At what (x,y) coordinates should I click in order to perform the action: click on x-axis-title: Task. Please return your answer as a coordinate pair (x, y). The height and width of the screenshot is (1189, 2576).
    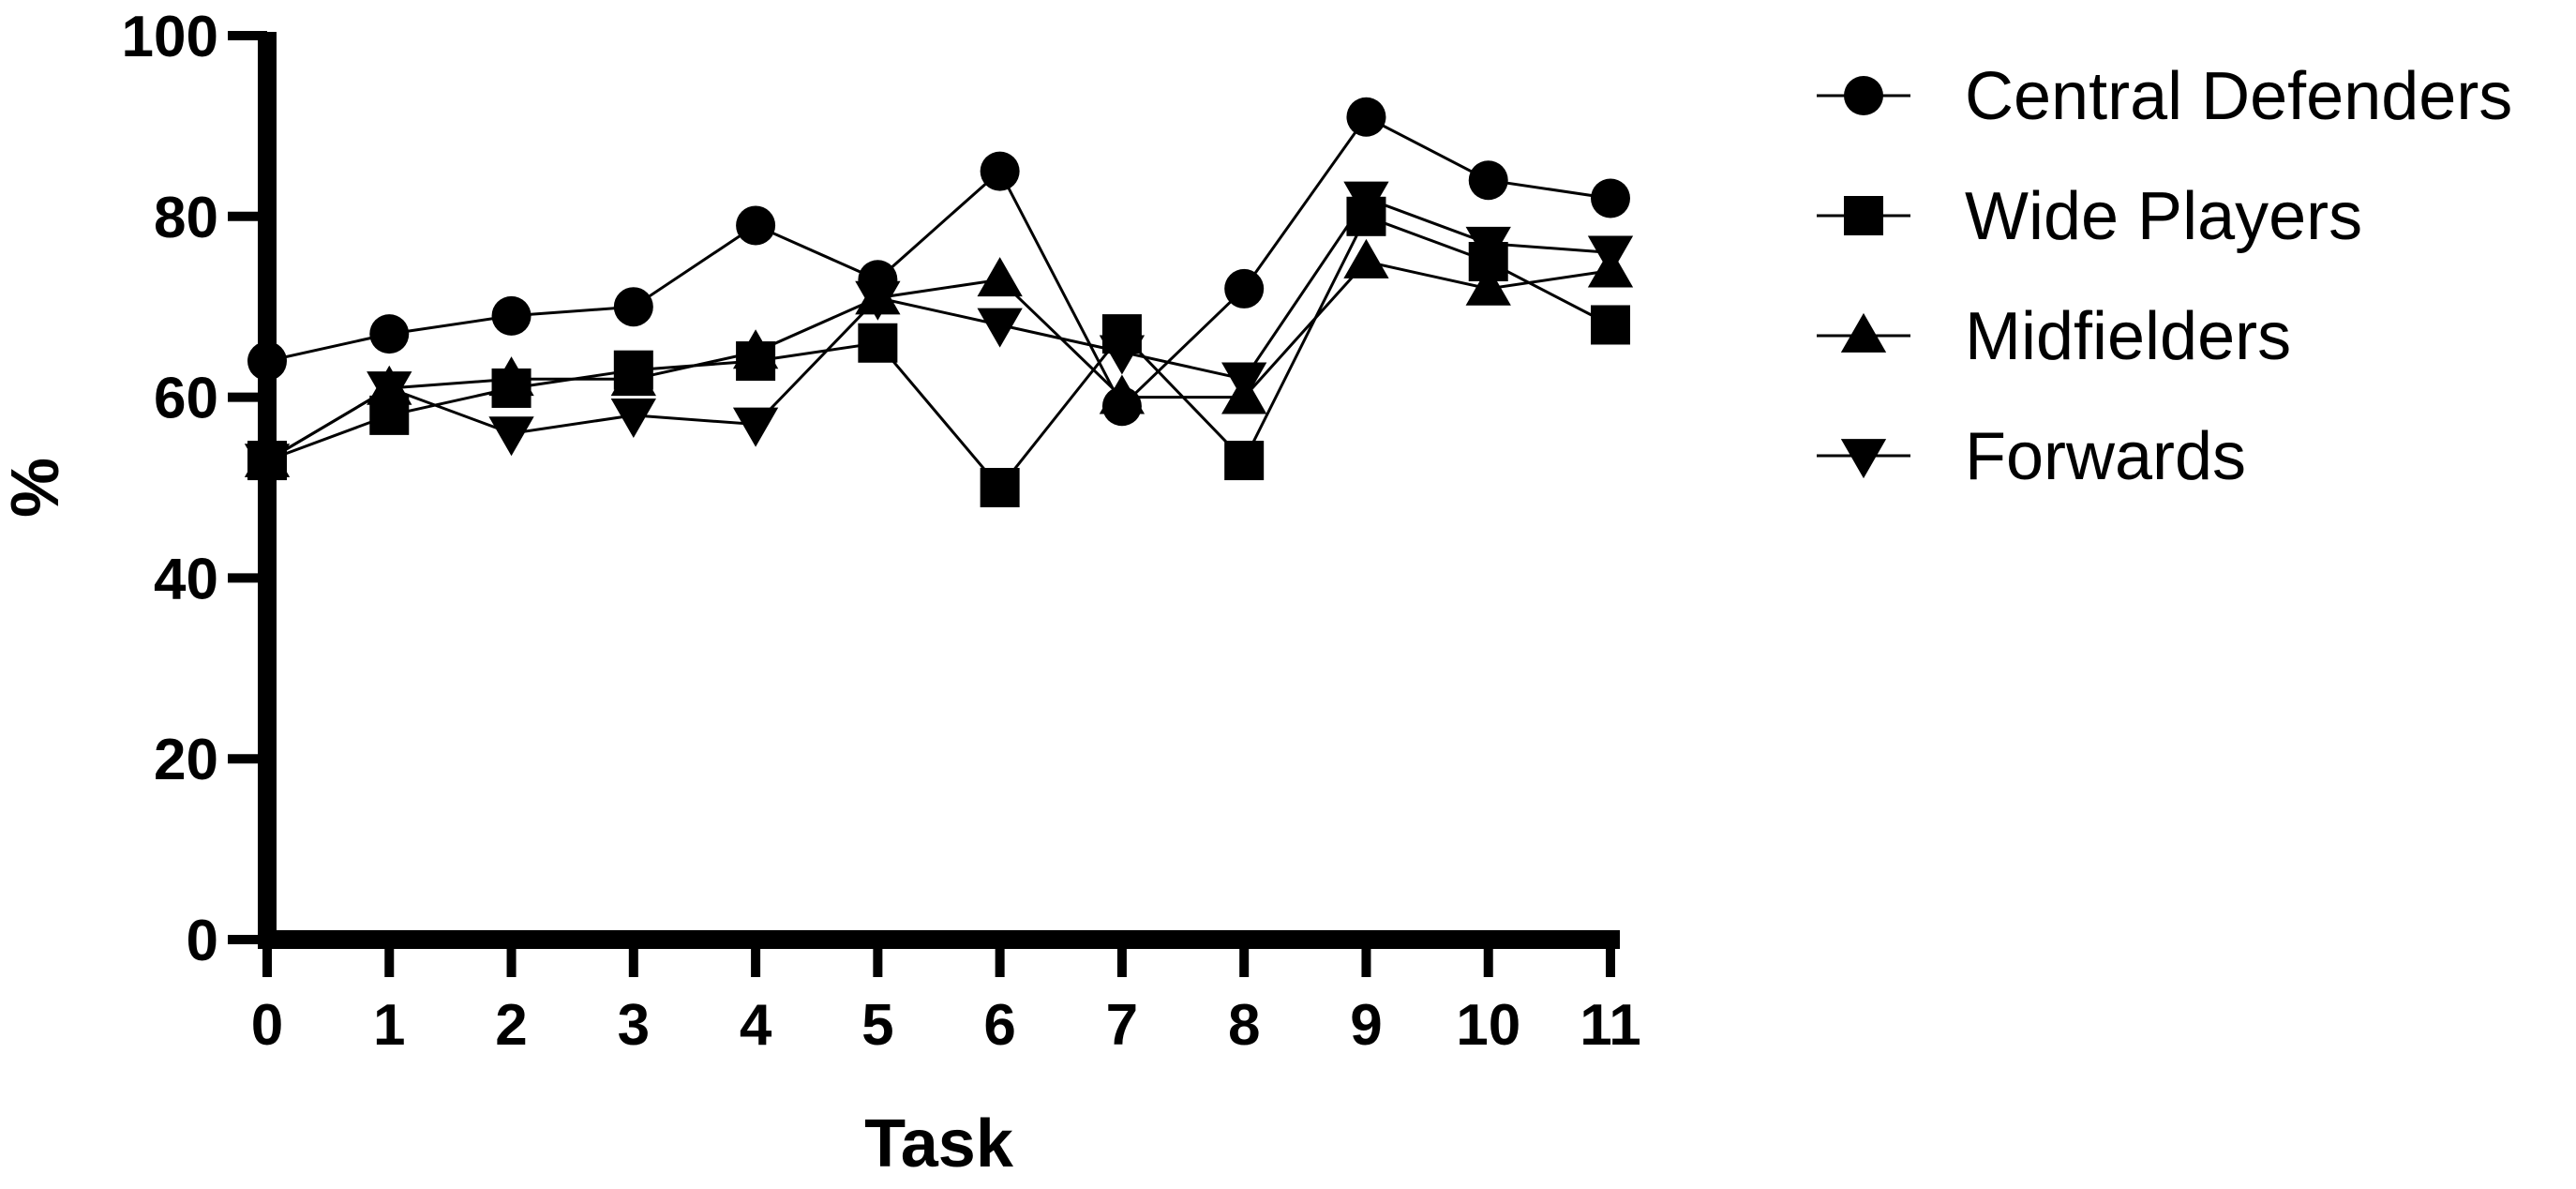
    Looking at the image, I should click on (939, 1143).